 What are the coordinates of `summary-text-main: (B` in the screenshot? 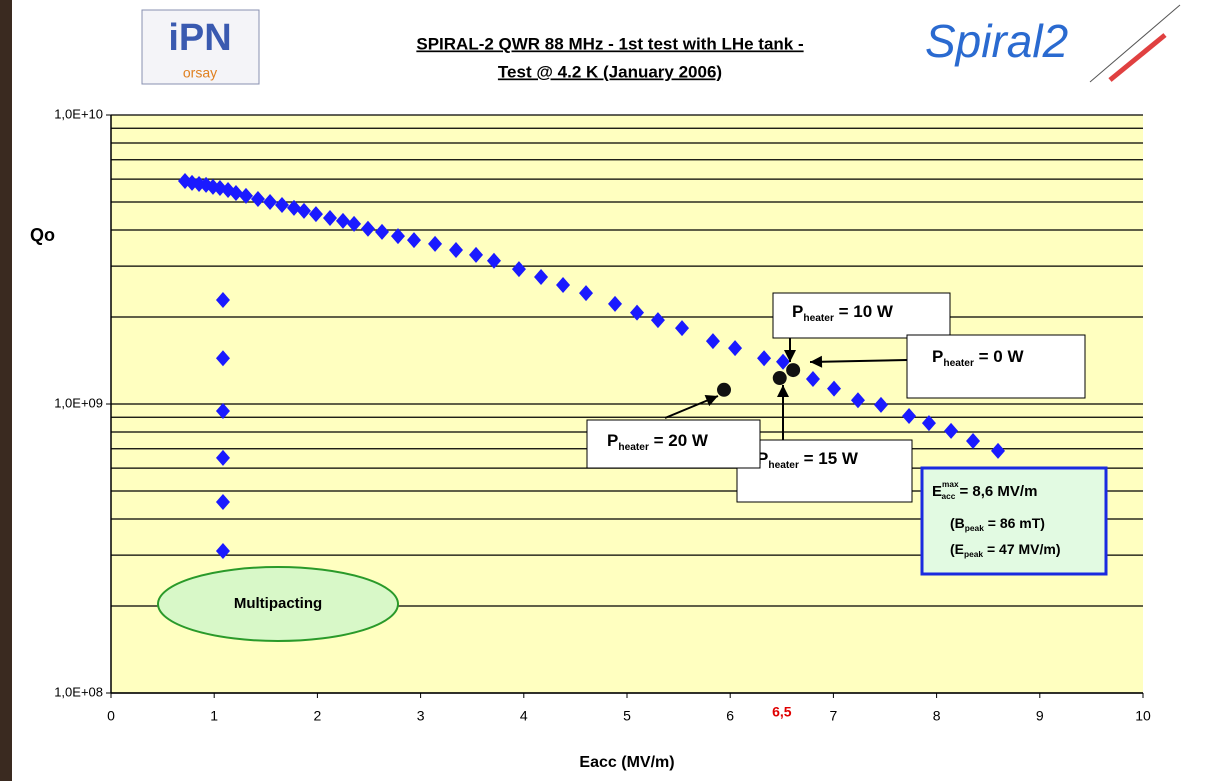 It's located at (957, 523).